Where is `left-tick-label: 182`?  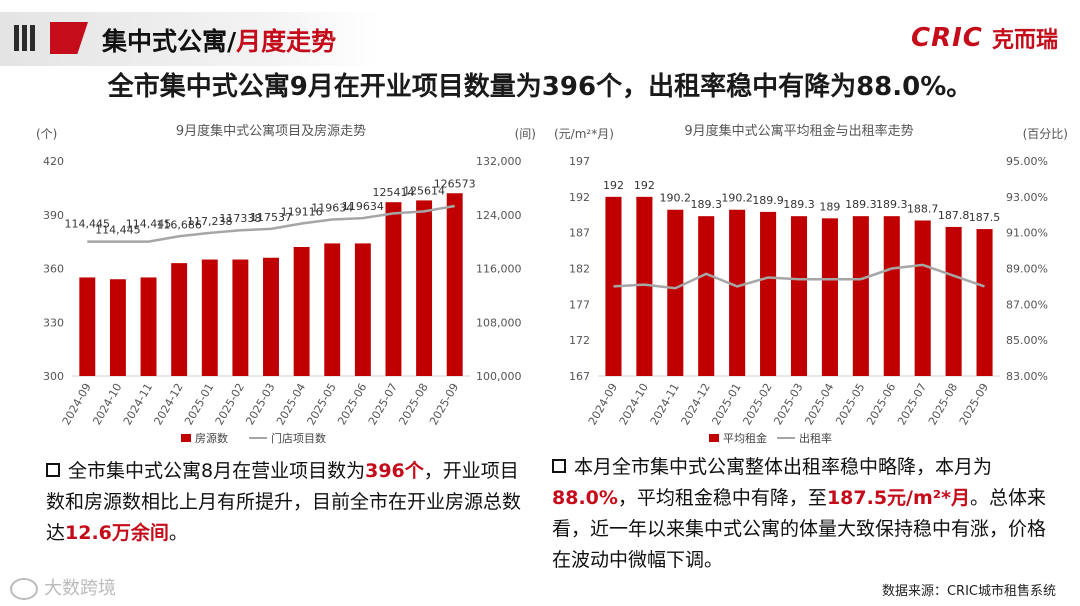 left-tick-label: 182 is located at coordinates (579, 269).